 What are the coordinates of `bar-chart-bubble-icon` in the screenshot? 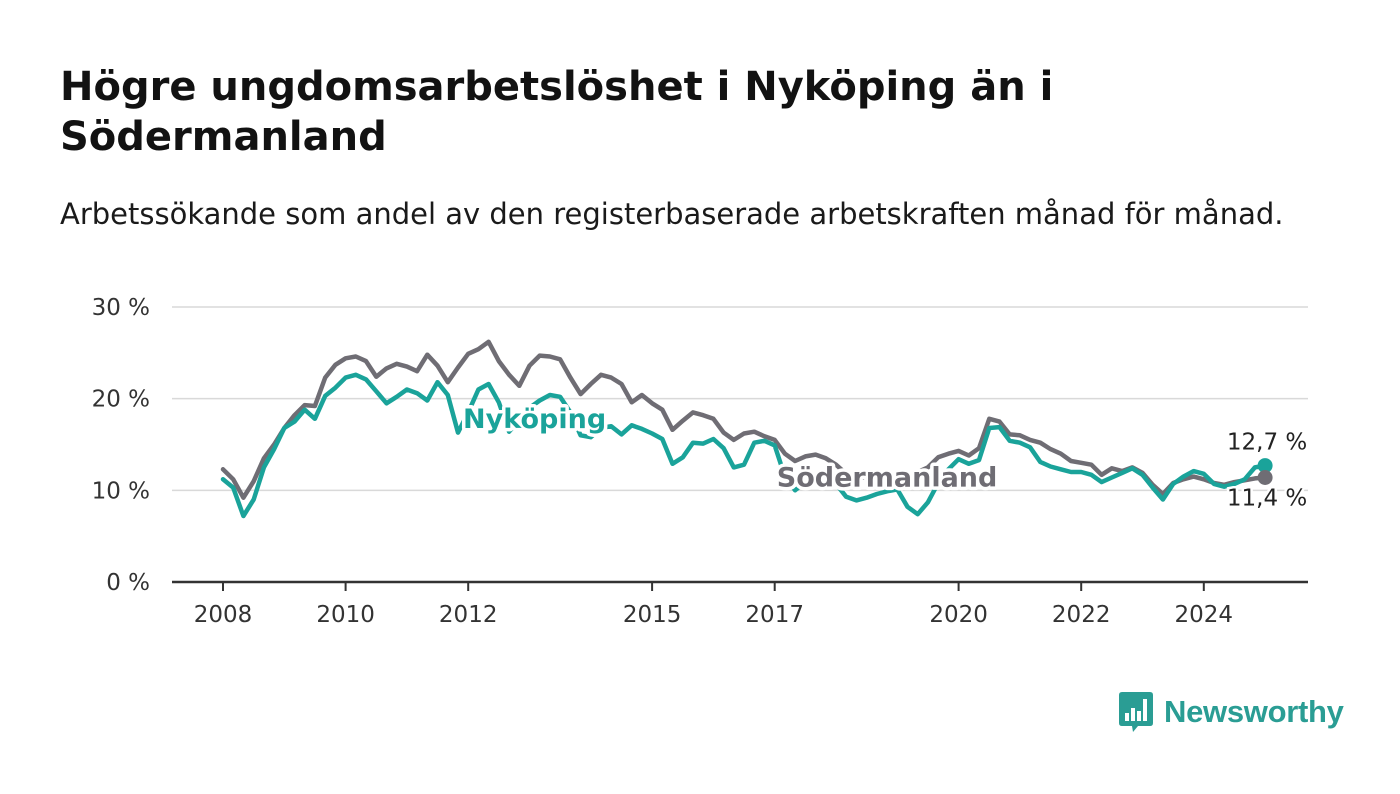 It's located at (1136, 712).